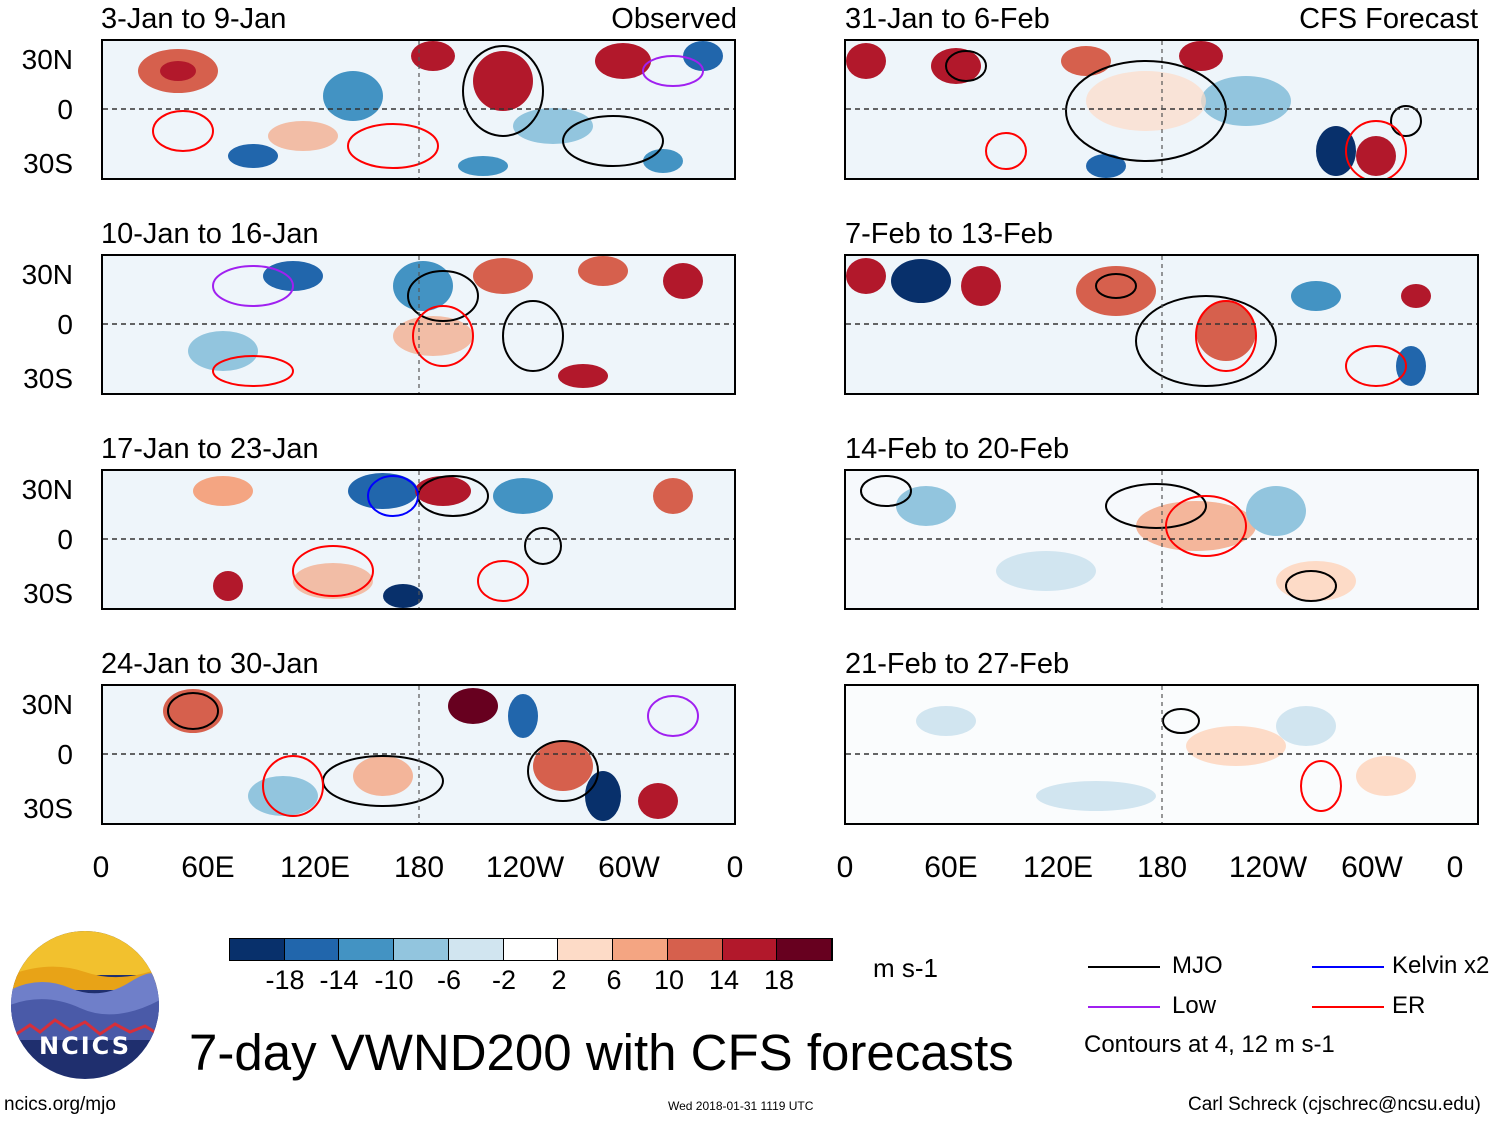 Image resolution: width=1510 pixels, height=1121 pixels. Describe the element at coordinates (957, 449) in the screenshot. I see `panel-title-fc-3: 14-Feb to 20-Feb` at that location.